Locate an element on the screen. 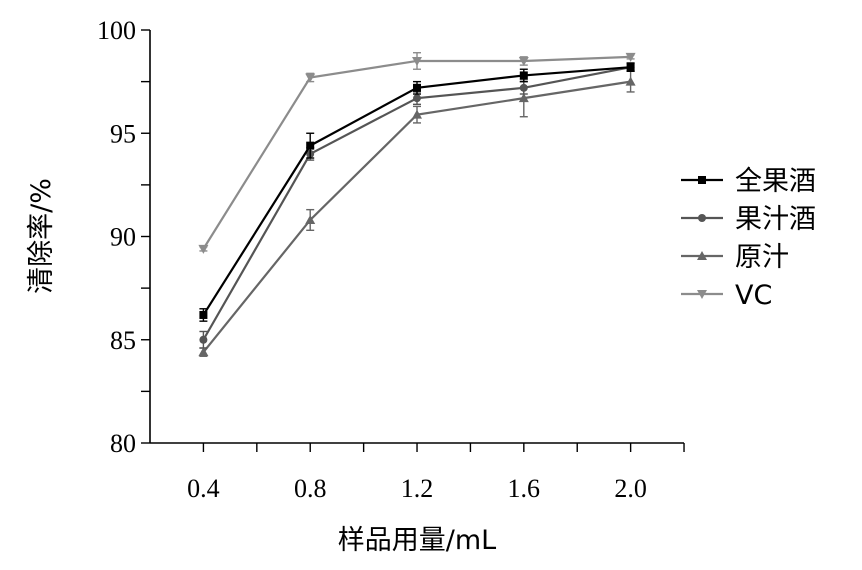 The image size is (862, 570). legend-label: VC is located at coordinates (753, 295).